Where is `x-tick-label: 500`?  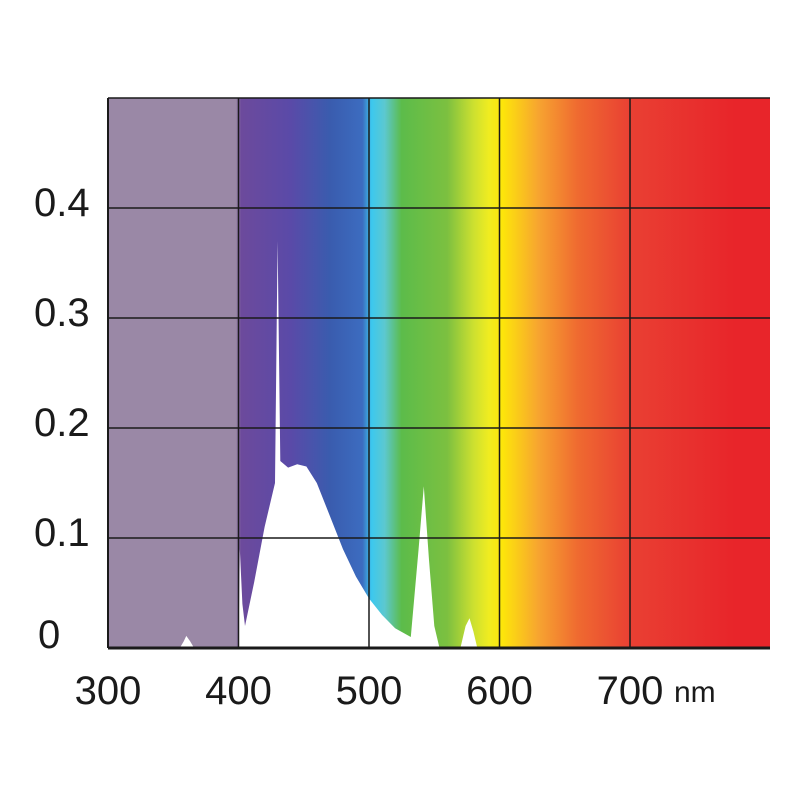 x-tick-label: 500 is located at coordinates (369, 691).